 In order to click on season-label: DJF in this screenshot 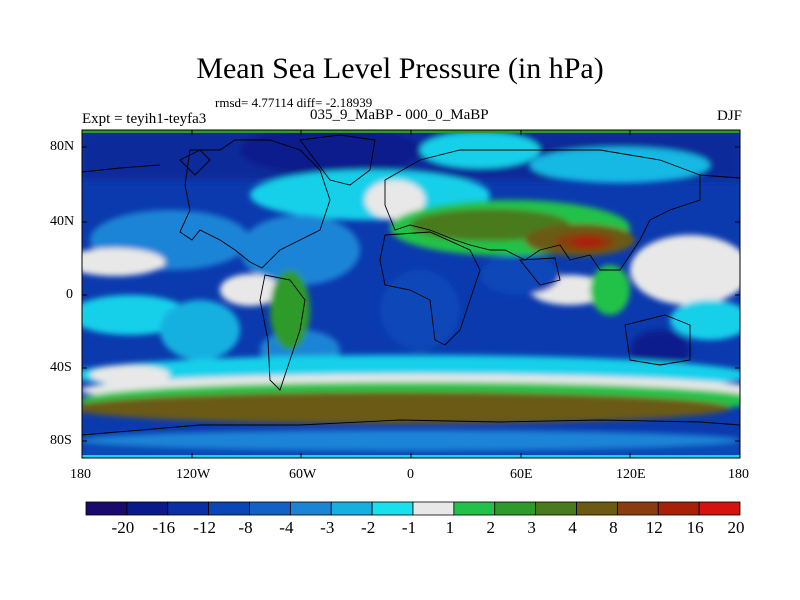, I will do `click(729, 116)`.